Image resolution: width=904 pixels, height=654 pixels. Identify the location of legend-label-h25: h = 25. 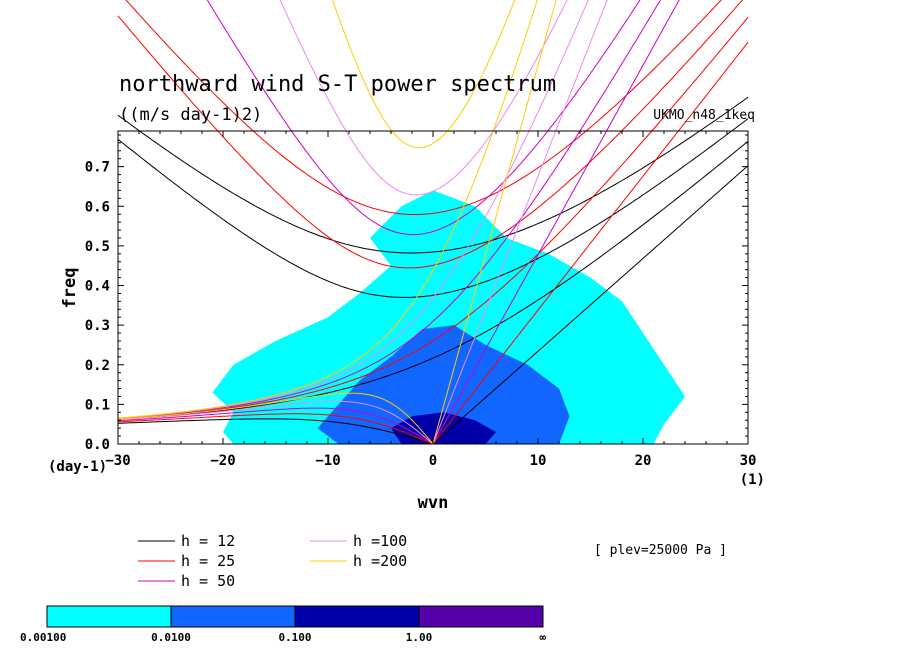
(208, 561).